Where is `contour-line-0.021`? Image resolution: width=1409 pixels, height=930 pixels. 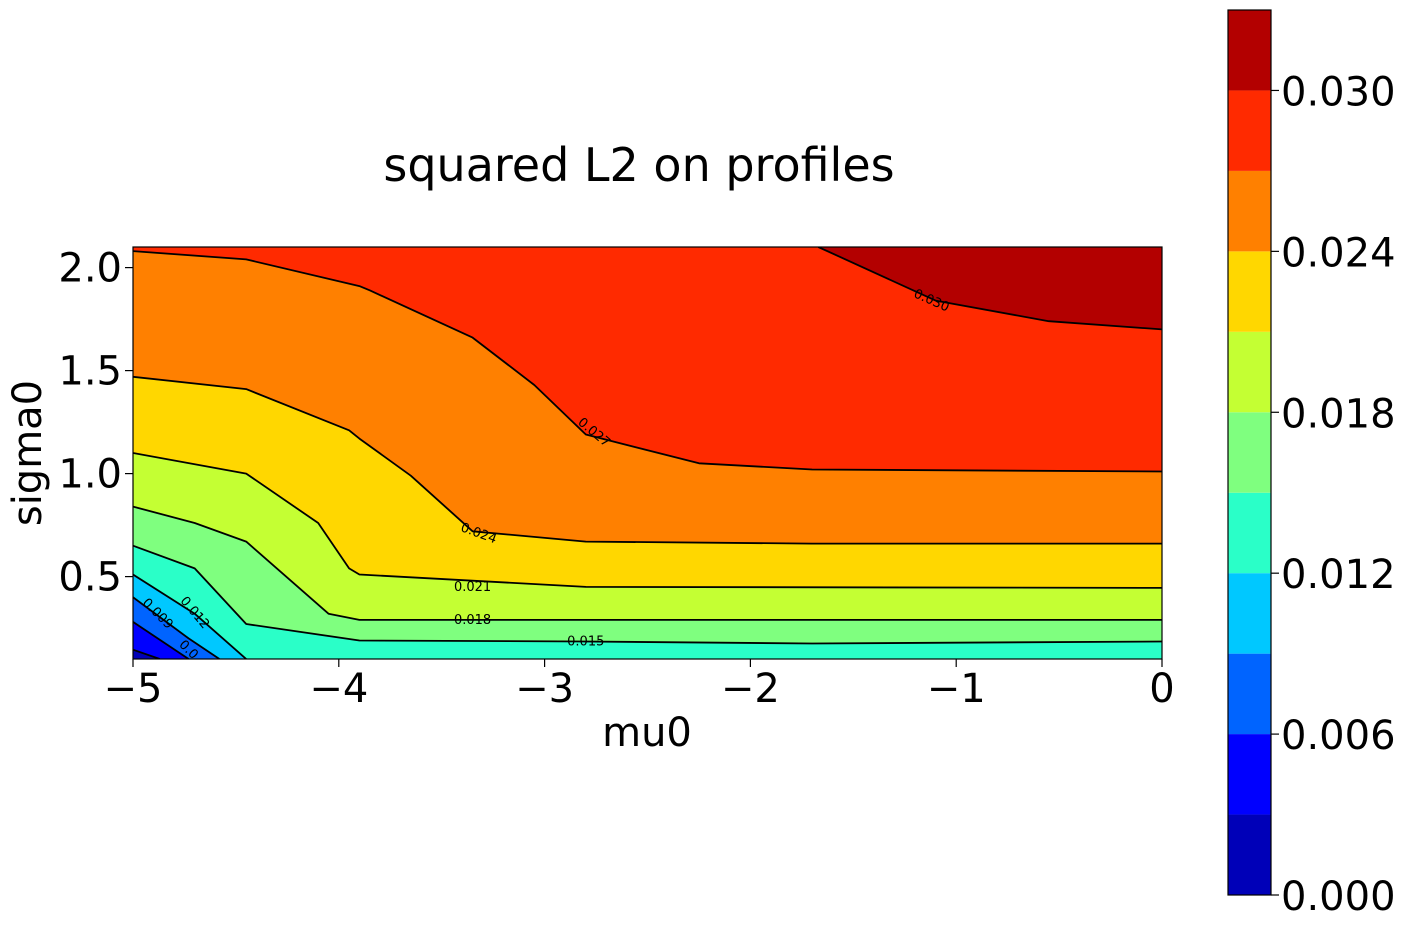
contour-line-0.021 is located at coordinates (647, 520).